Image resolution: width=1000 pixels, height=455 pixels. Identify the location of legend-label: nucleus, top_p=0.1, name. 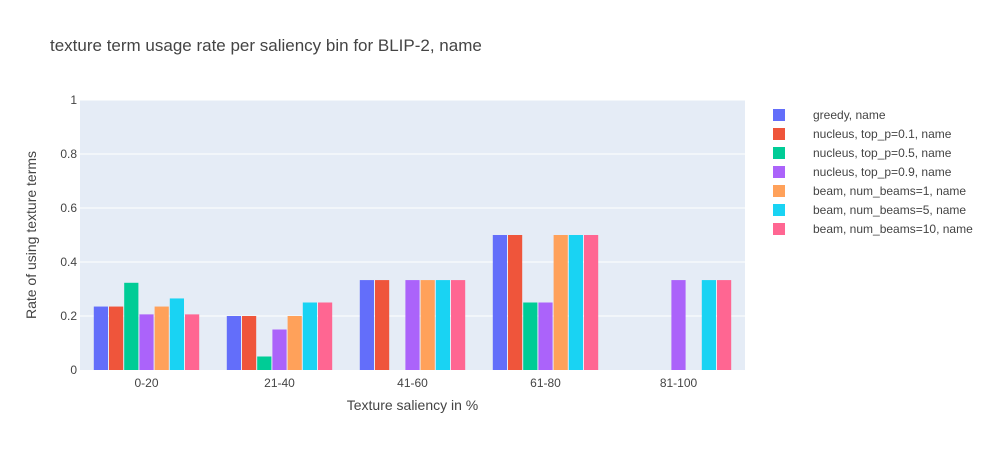
(882, 134).